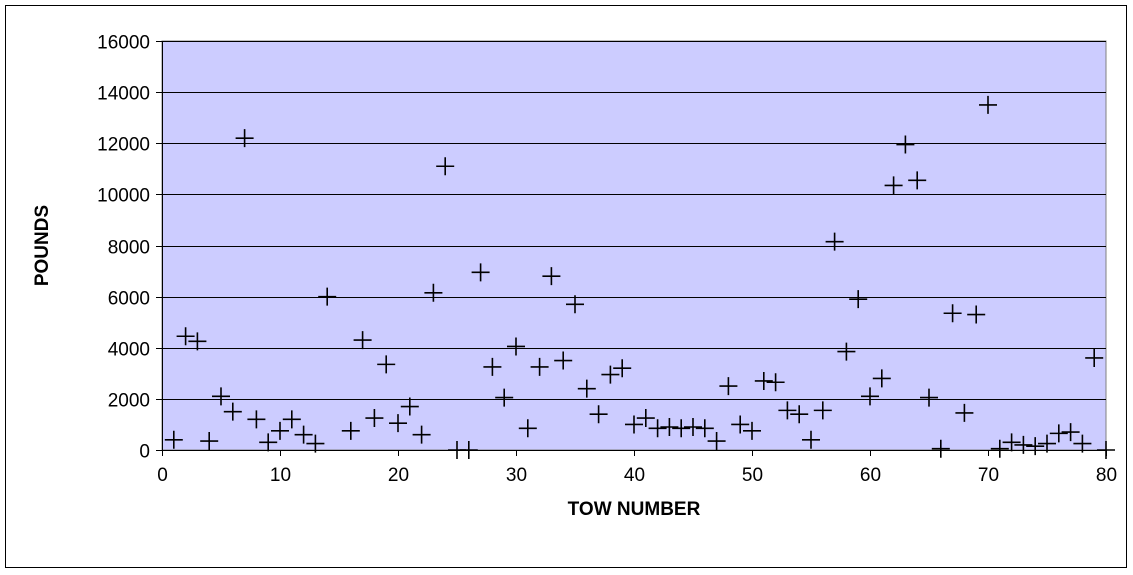 This screenshot has height=575, width=1133. Describe the element at coordinates (123, 145) in the screenshot. I see `y-tick-label: 12000` at that location.